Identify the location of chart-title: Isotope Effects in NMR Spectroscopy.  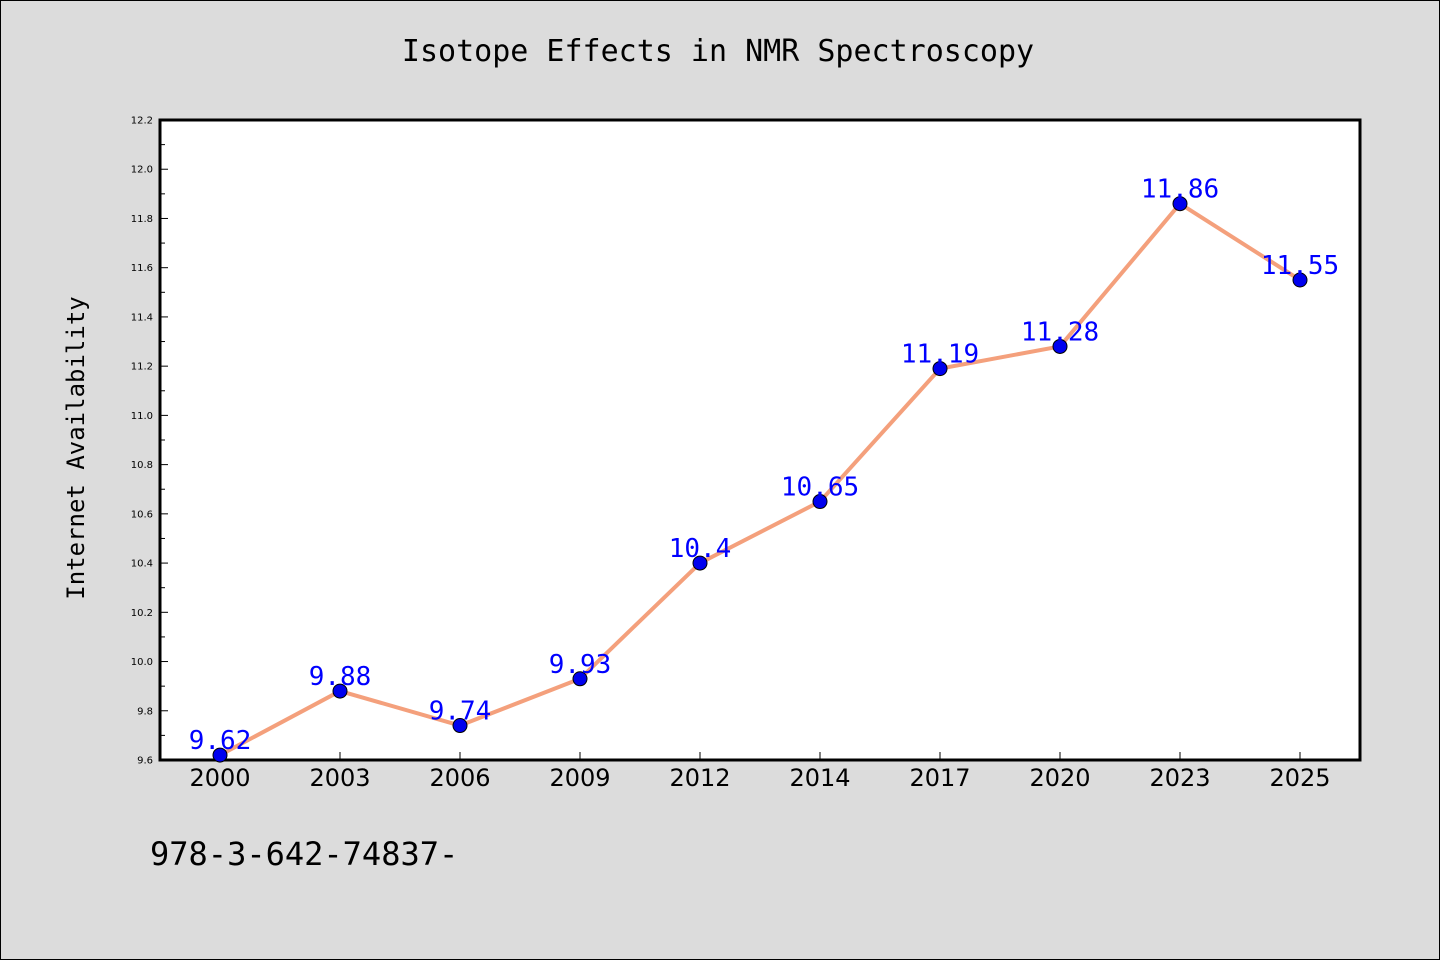
(718, 51).